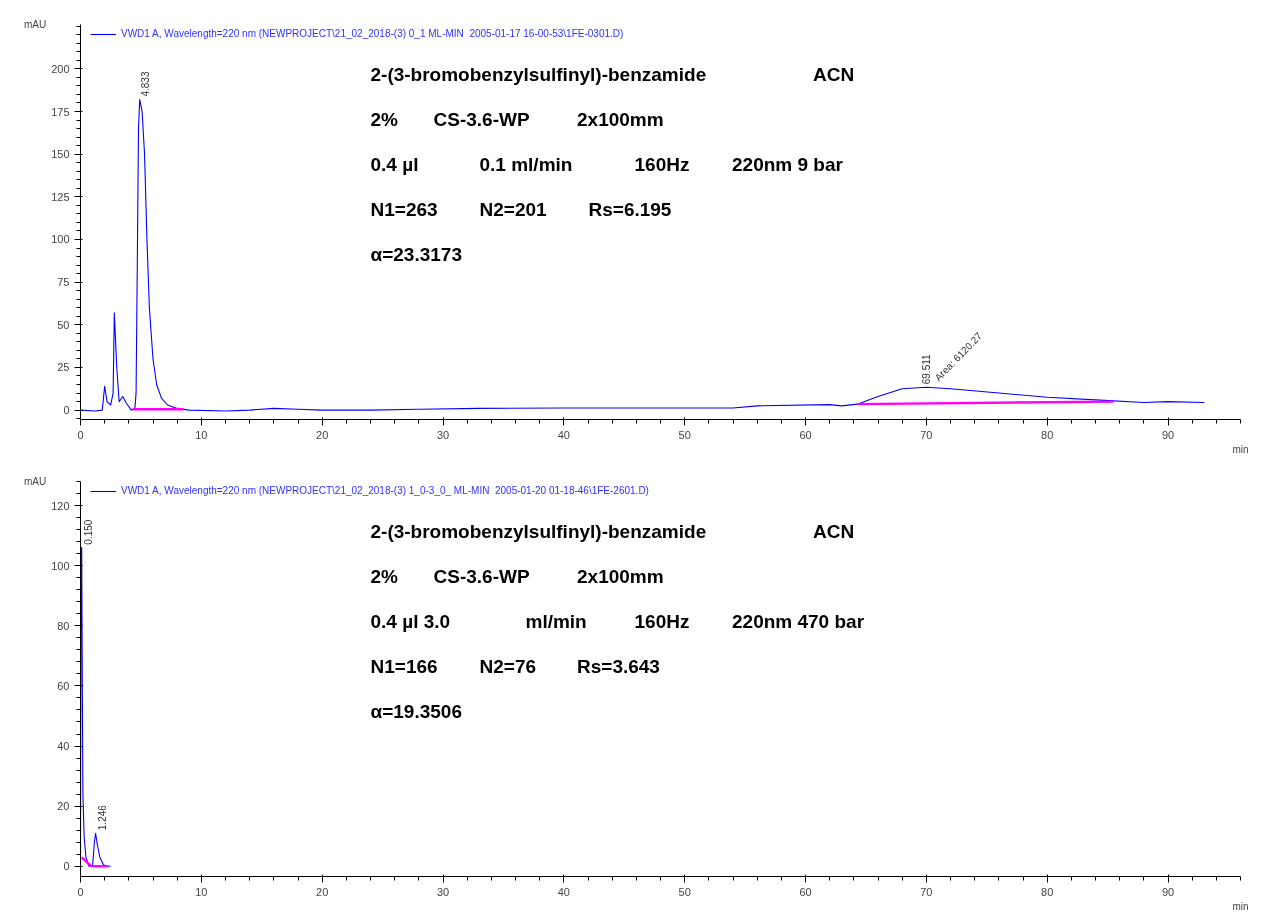  What do you see at coordinates (60, 196) in the screenshot?
I see `y-tick-label: 125` at bounding box center [60, 196].